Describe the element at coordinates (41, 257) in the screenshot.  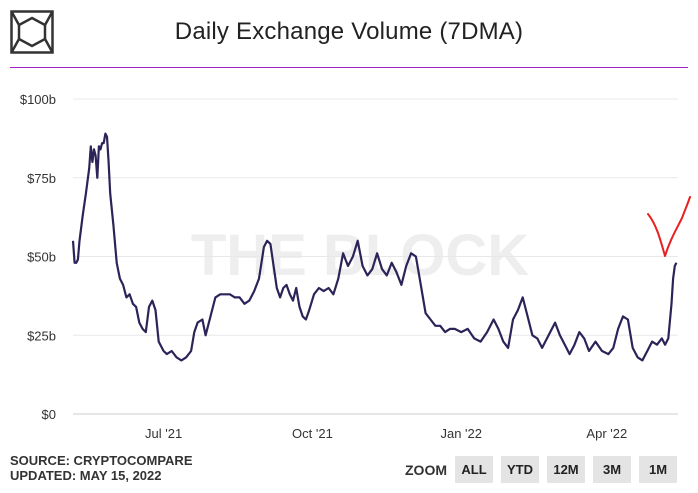
I see `y-tick-label: $50b` at that location.